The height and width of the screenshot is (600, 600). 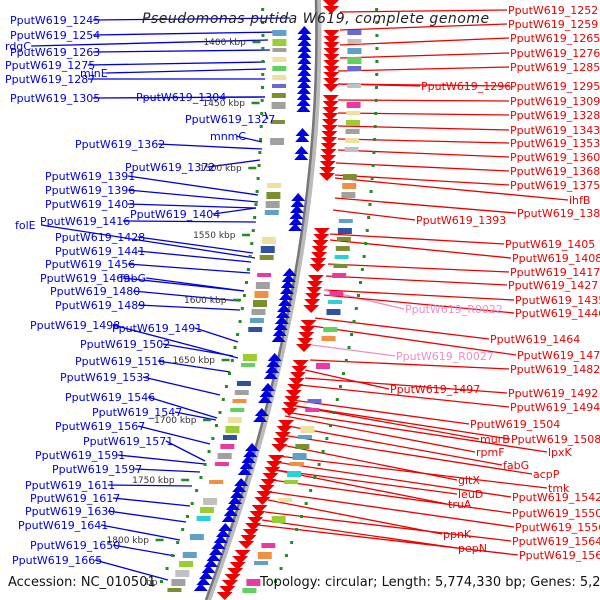 I want to click on gene-label-reverse: PputW619_1309, so click(x=555, y=101).